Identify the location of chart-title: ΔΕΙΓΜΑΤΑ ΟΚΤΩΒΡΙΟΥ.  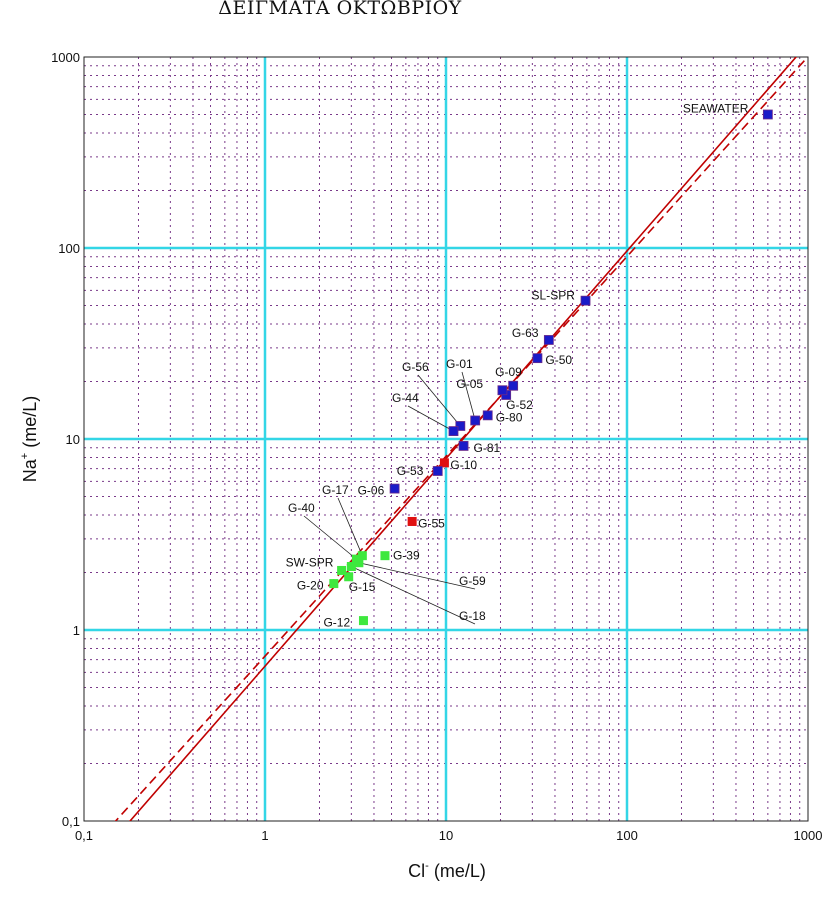
(340, 9).